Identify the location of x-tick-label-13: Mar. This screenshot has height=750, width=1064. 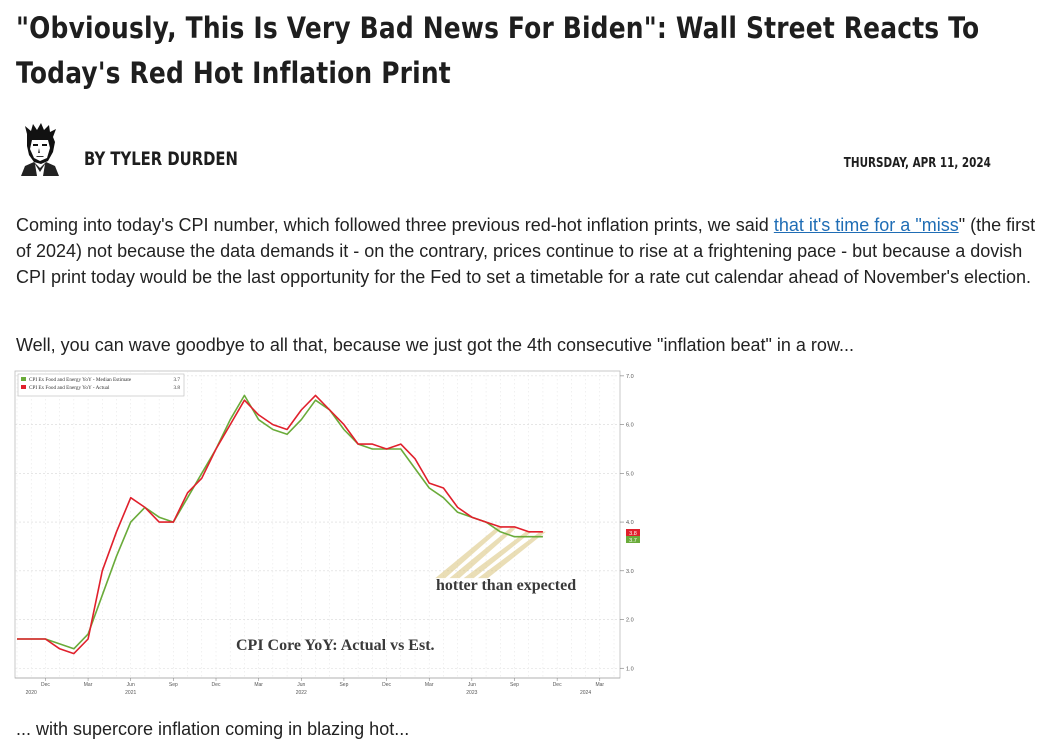
(599, 685).